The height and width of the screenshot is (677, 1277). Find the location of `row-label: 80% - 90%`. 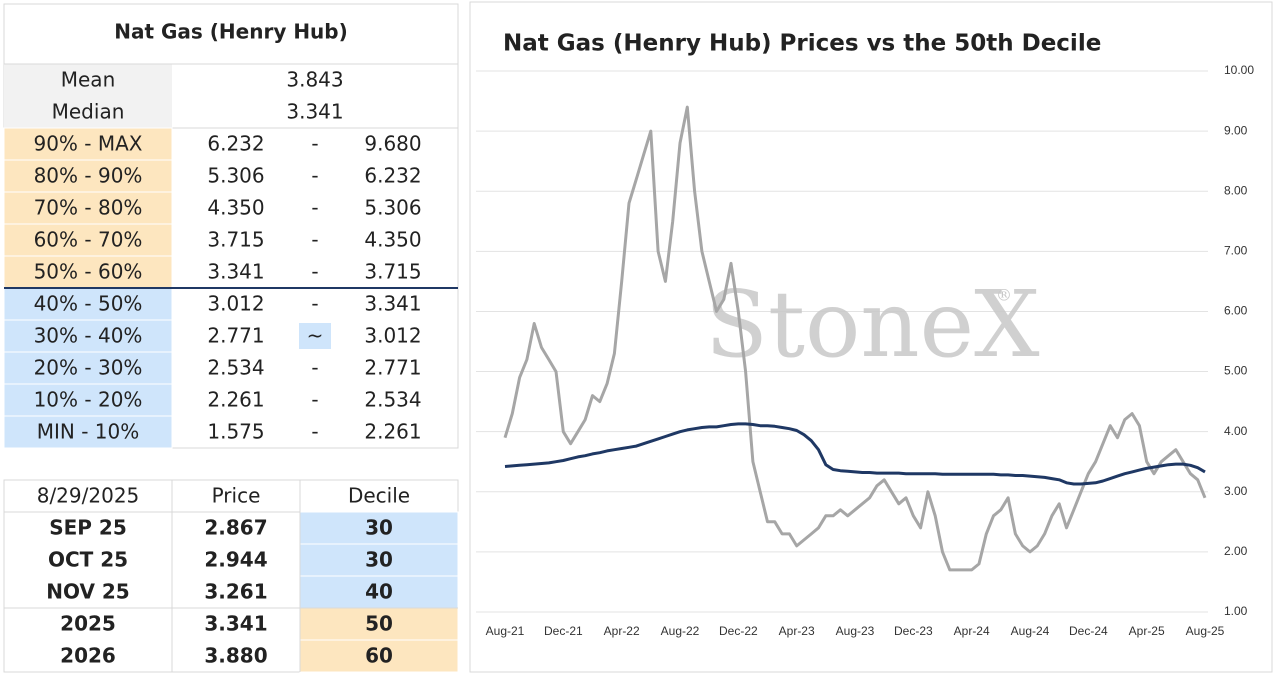

row-label: 80% - 90% is located at coordinates (88, 176).